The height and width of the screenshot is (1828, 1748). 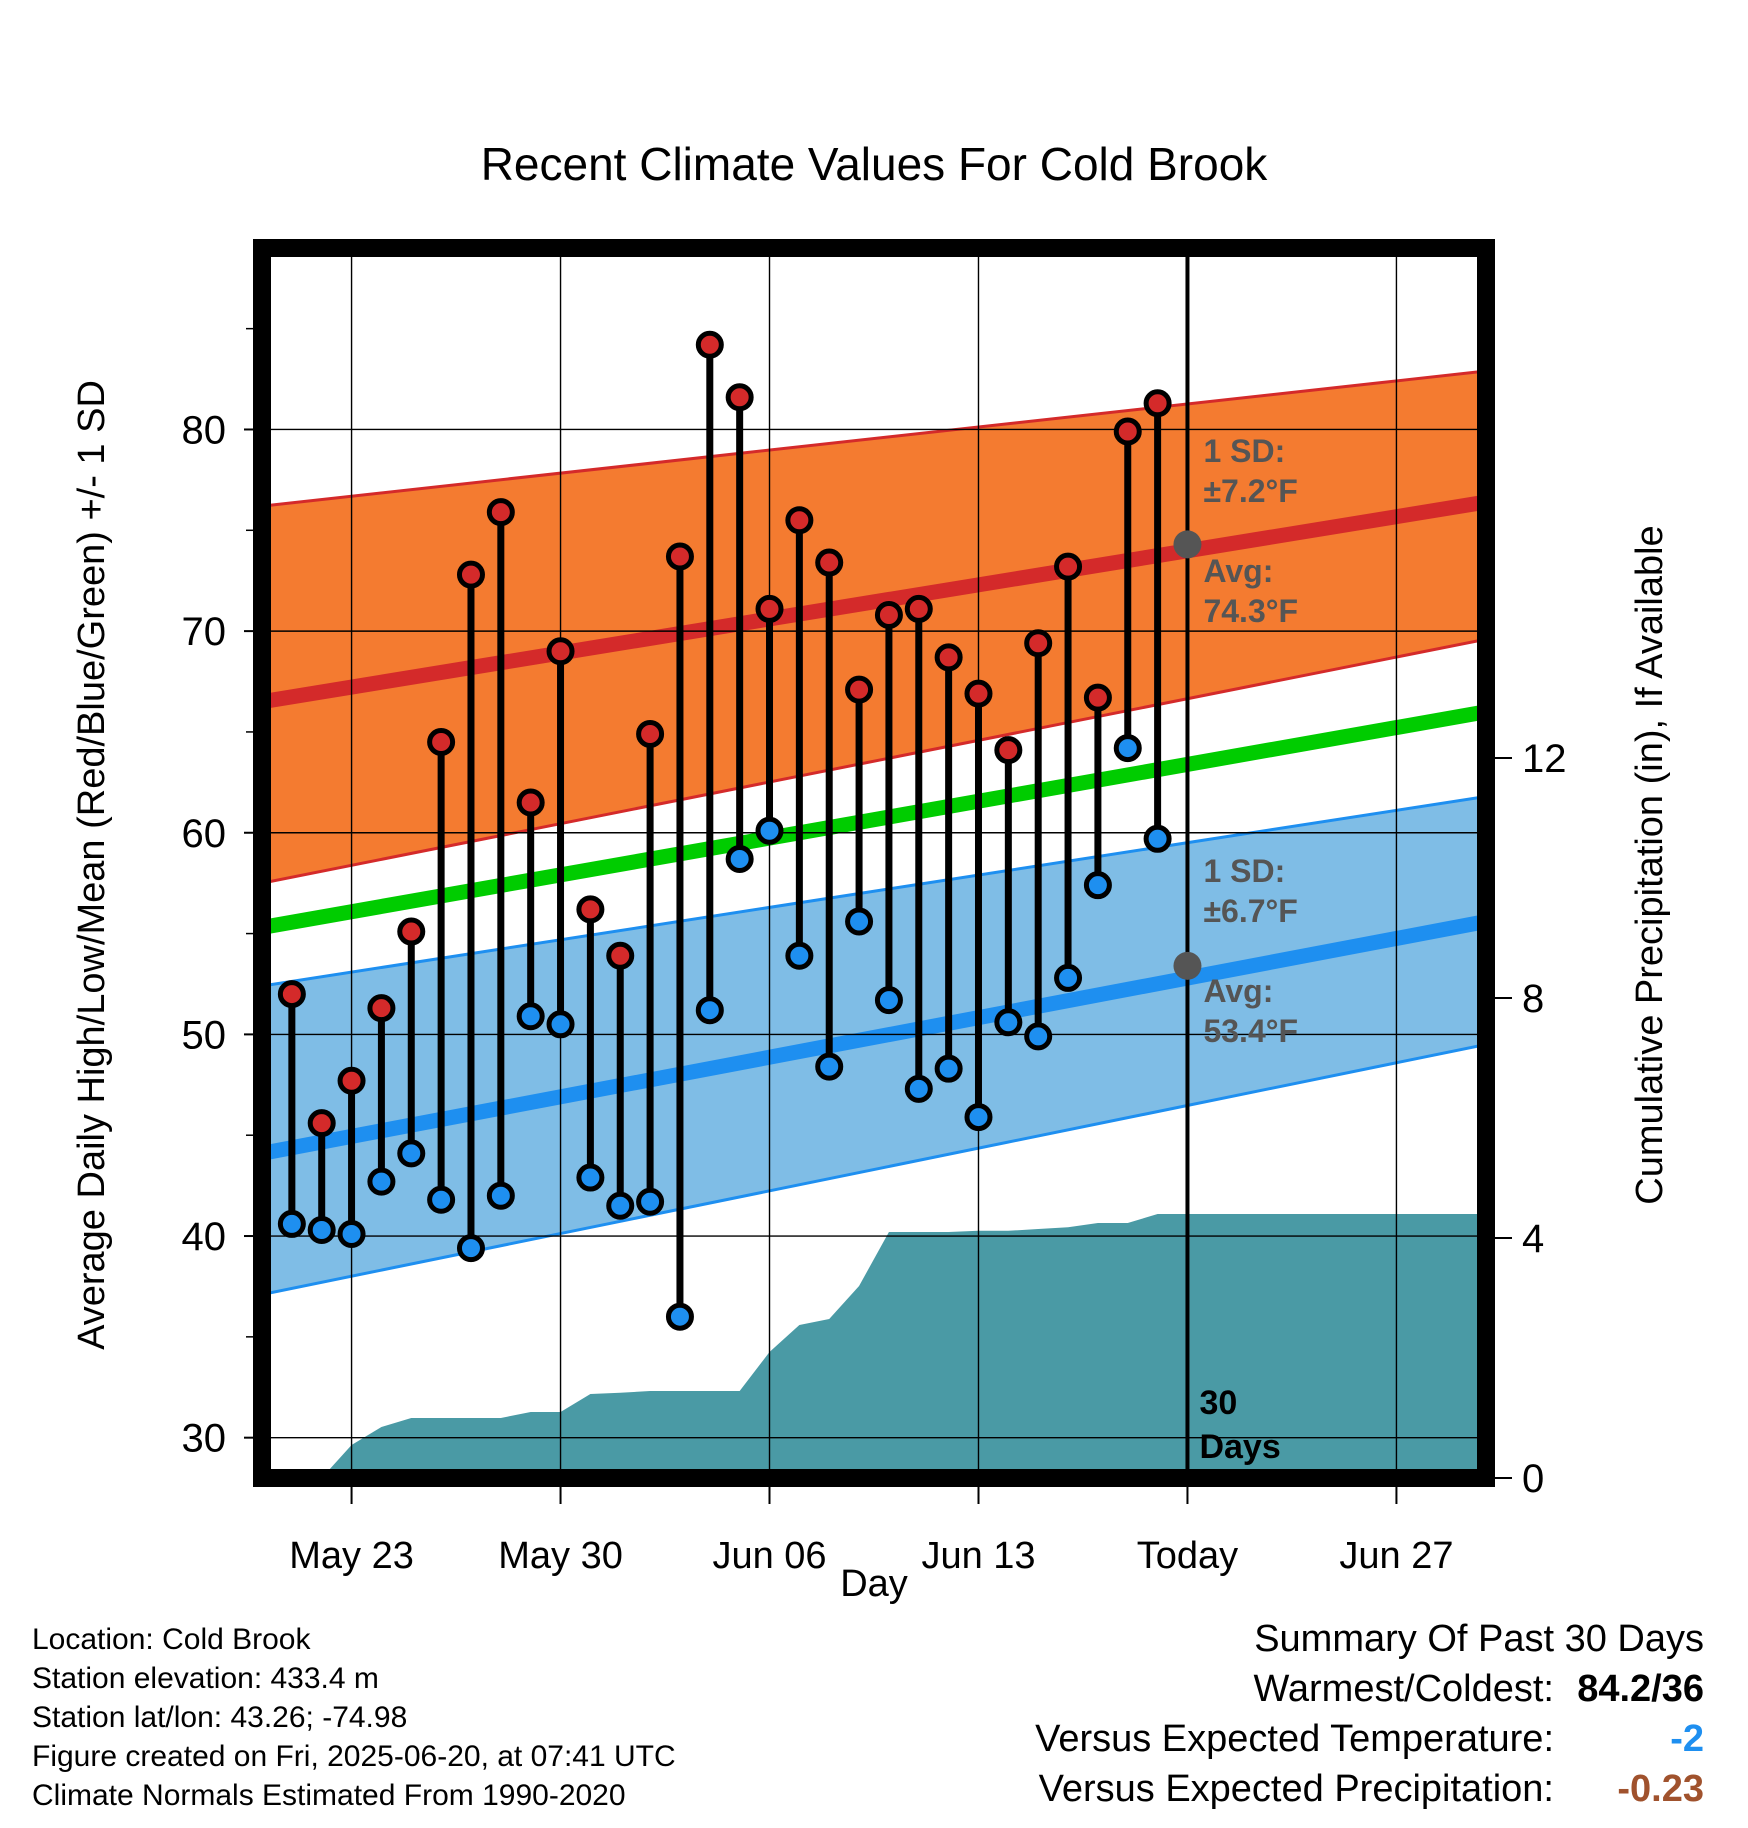 What do you see at coordinates (1187, 1556) in the screenshot?
I see `x-tick-label: Today` at bounding box center [1187, 1556].